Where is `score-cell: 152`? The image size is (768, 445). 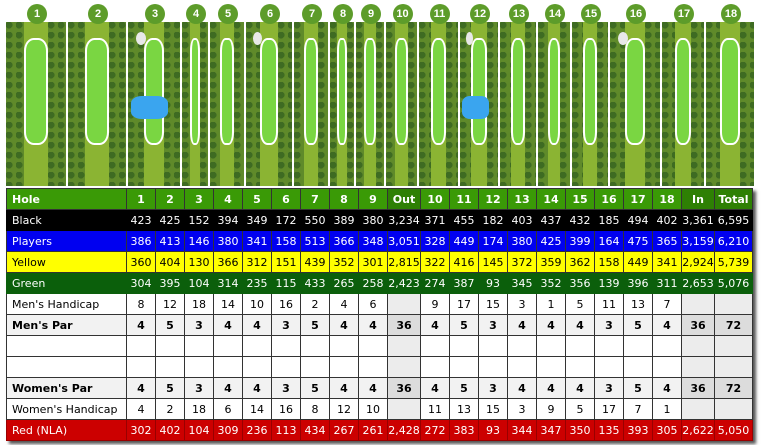
score-cell: 152 is located at coordinates (199, 220).